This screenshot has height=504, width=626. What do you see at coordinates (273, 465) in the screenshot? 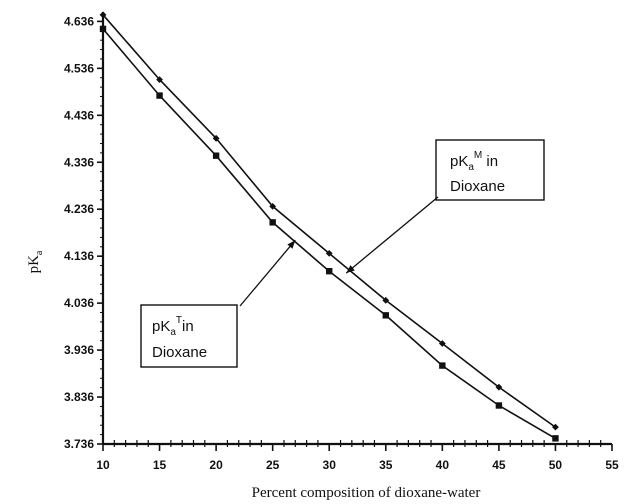
I see `x-tick-label: 25` at bounding box center [273, 465].